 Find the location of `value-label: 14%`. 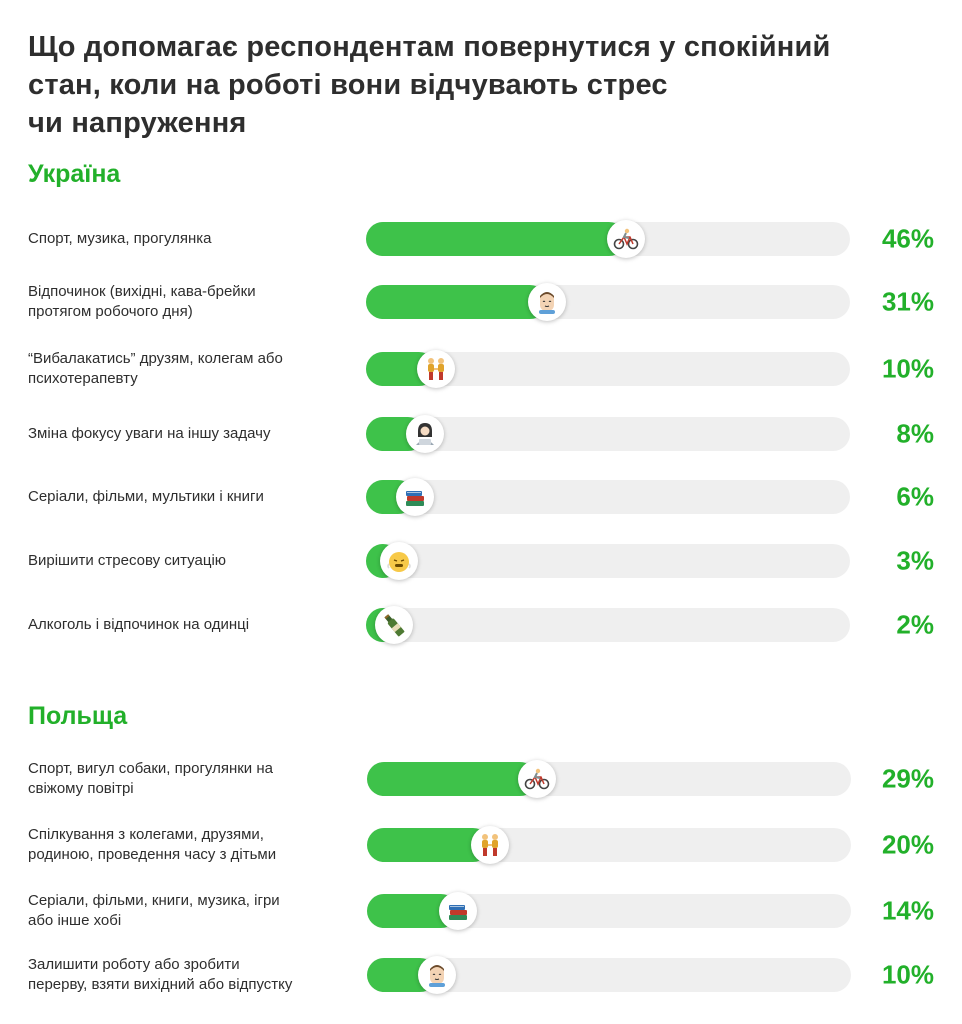

value-label: 14% is located at coordinates (907, 910).